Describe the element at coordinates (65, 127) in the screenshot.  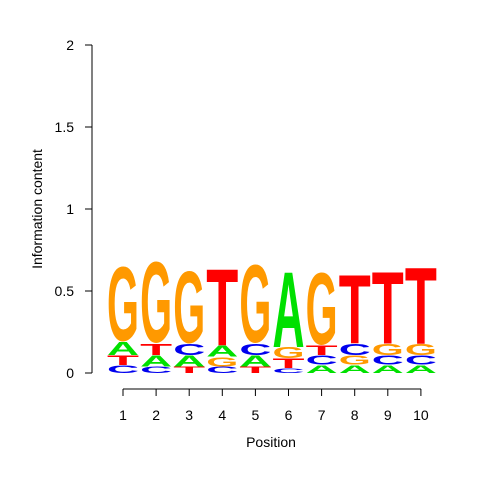
I see `y-tick-label: 1.5` at that location.